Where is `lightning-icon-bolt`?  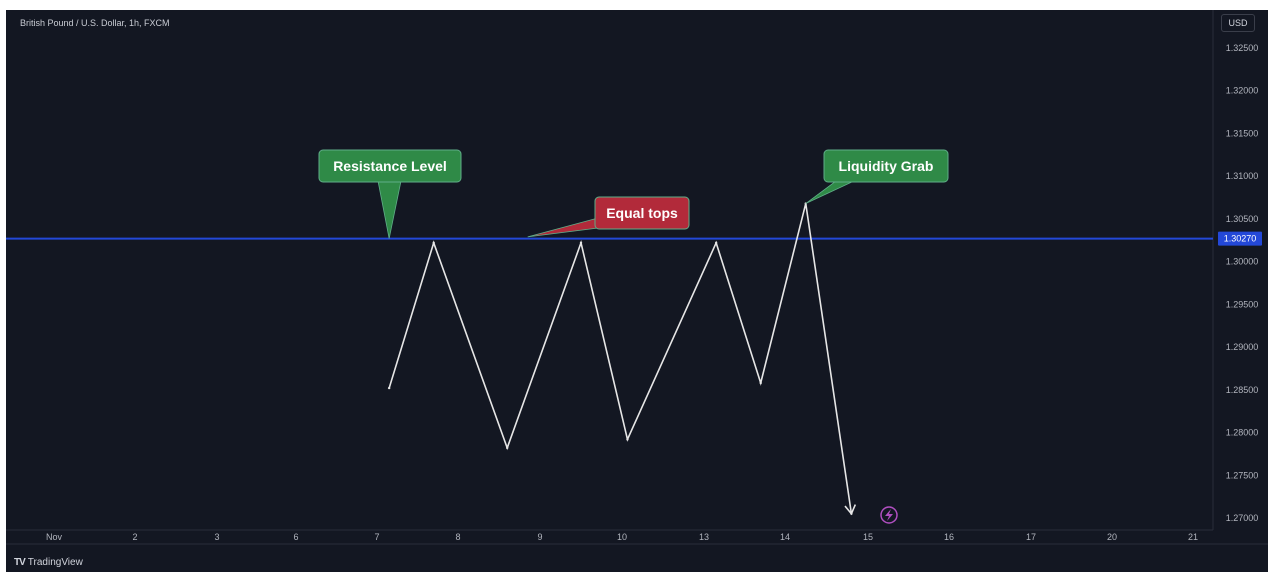
lightning-icon-bolt is located at coordinates (889, 515).